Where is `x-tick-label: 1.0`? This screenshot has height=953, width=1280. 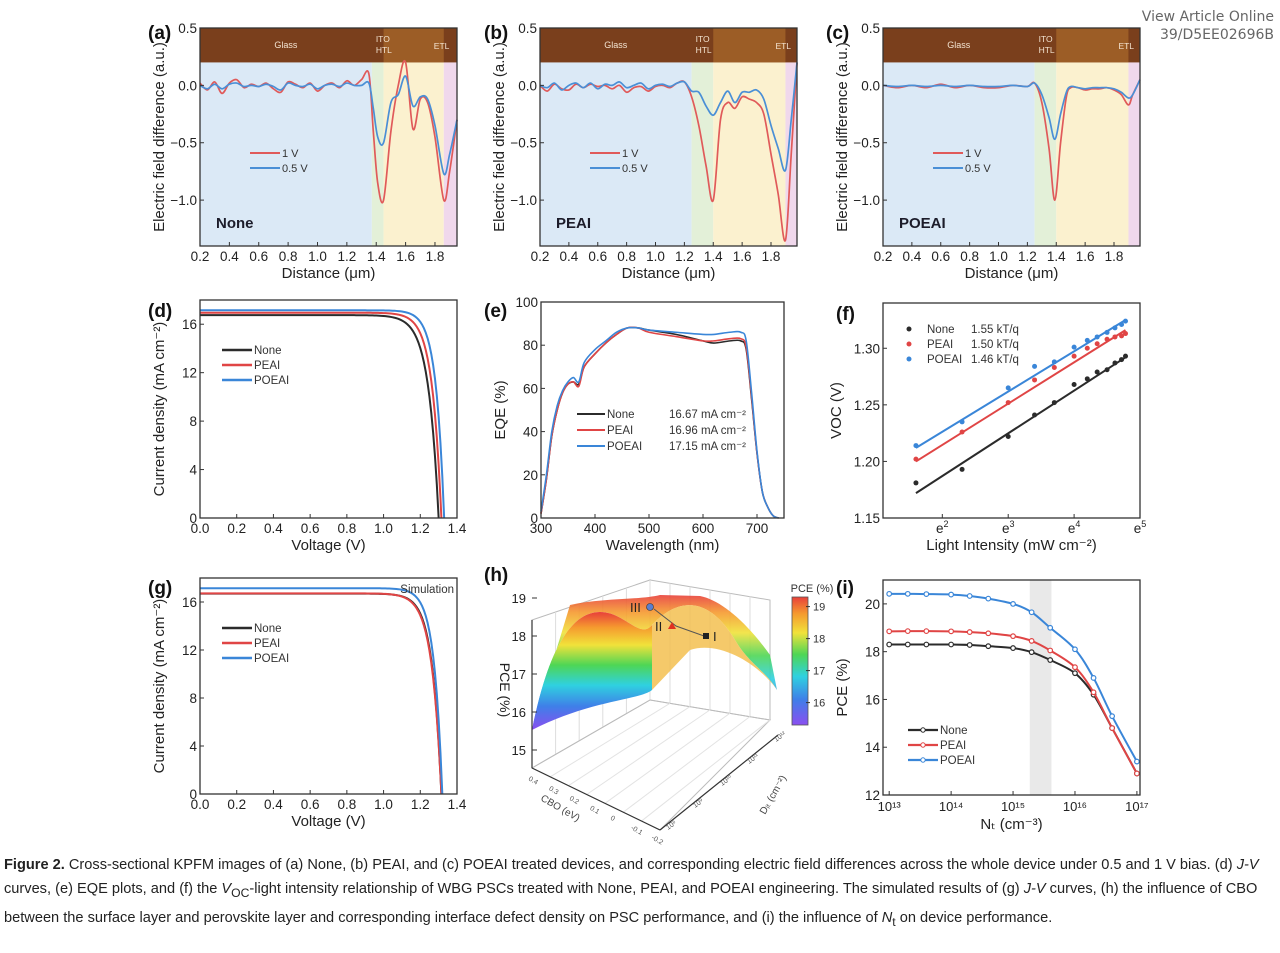
x-tick-label: 1.0 is located at coordinates (998, 256).